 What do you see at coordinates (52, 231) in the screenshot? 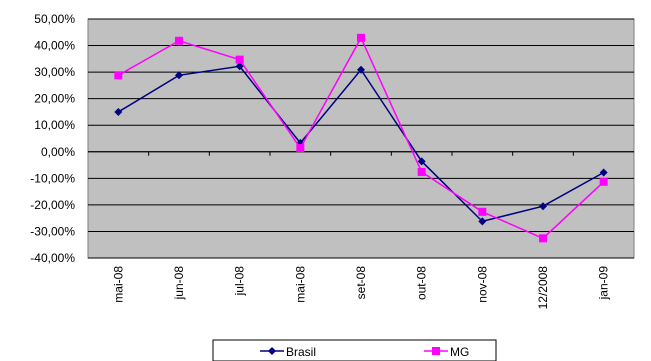
I see `y-tick-label: -30,00%` at bounding box center [52, 231].